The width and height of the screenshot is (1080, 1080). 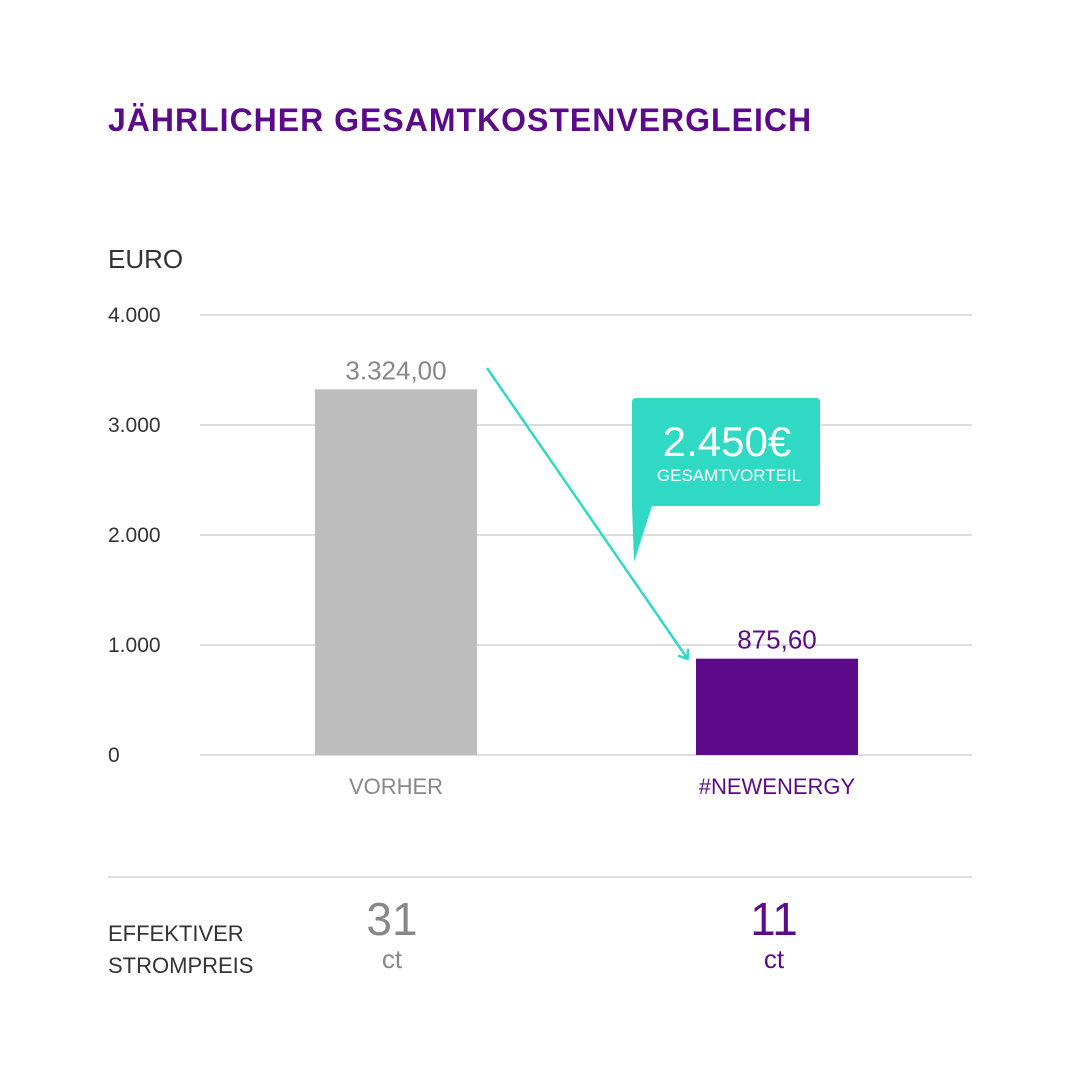 I want to click on bar-value-label: 875,60, so click(x=777, y=640).